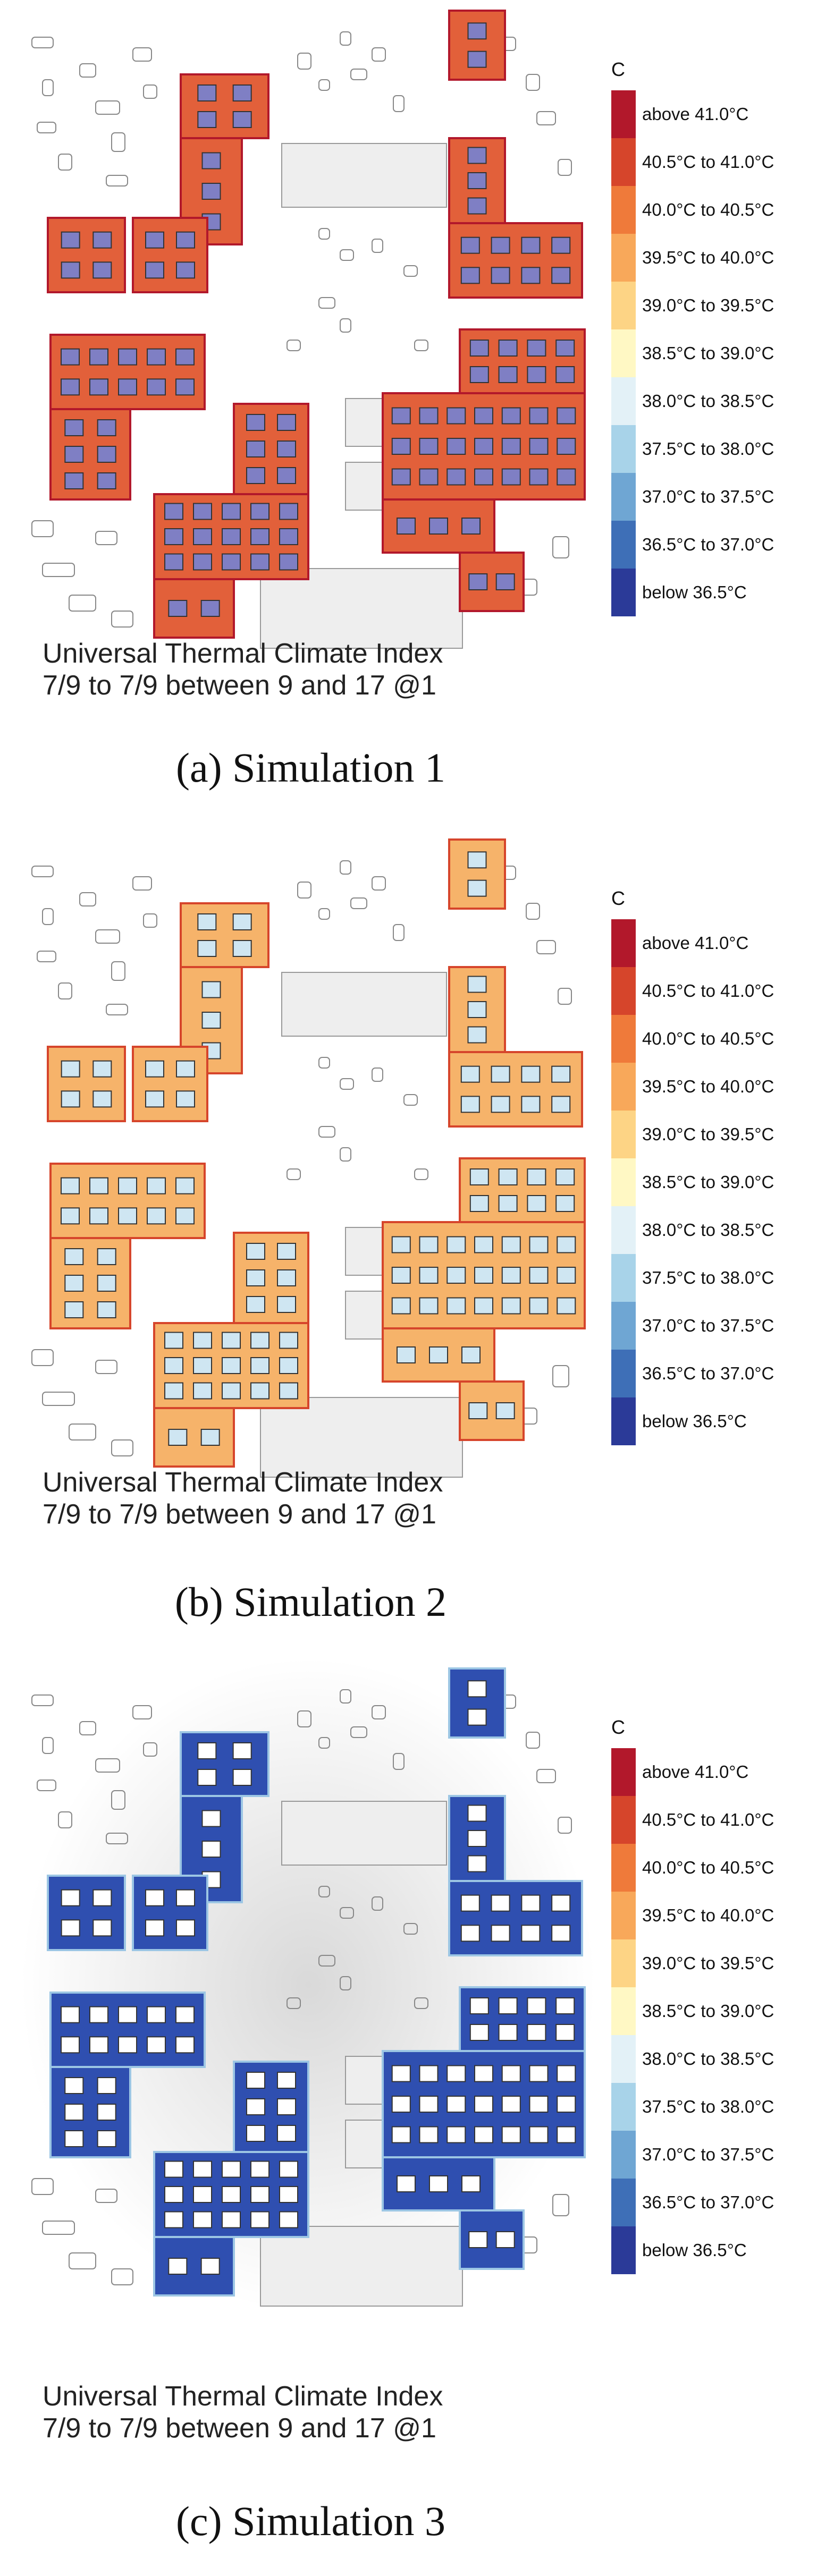 The image size is (834, 2576). I want to click on index-title-line-2: 7/9 to 7/9 between 9 and 17 @1, so click(240, 685).